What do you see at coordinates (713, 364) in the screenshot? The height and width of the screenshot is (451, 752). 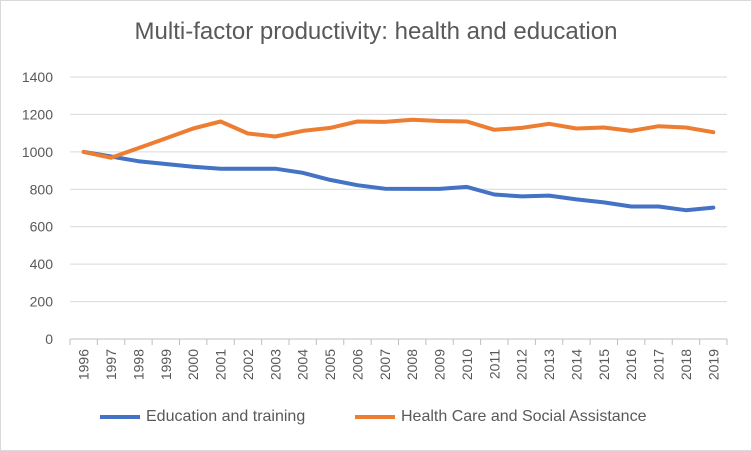 I see `x-tick-label-2019: 2019` at bounding box center [713, 364].